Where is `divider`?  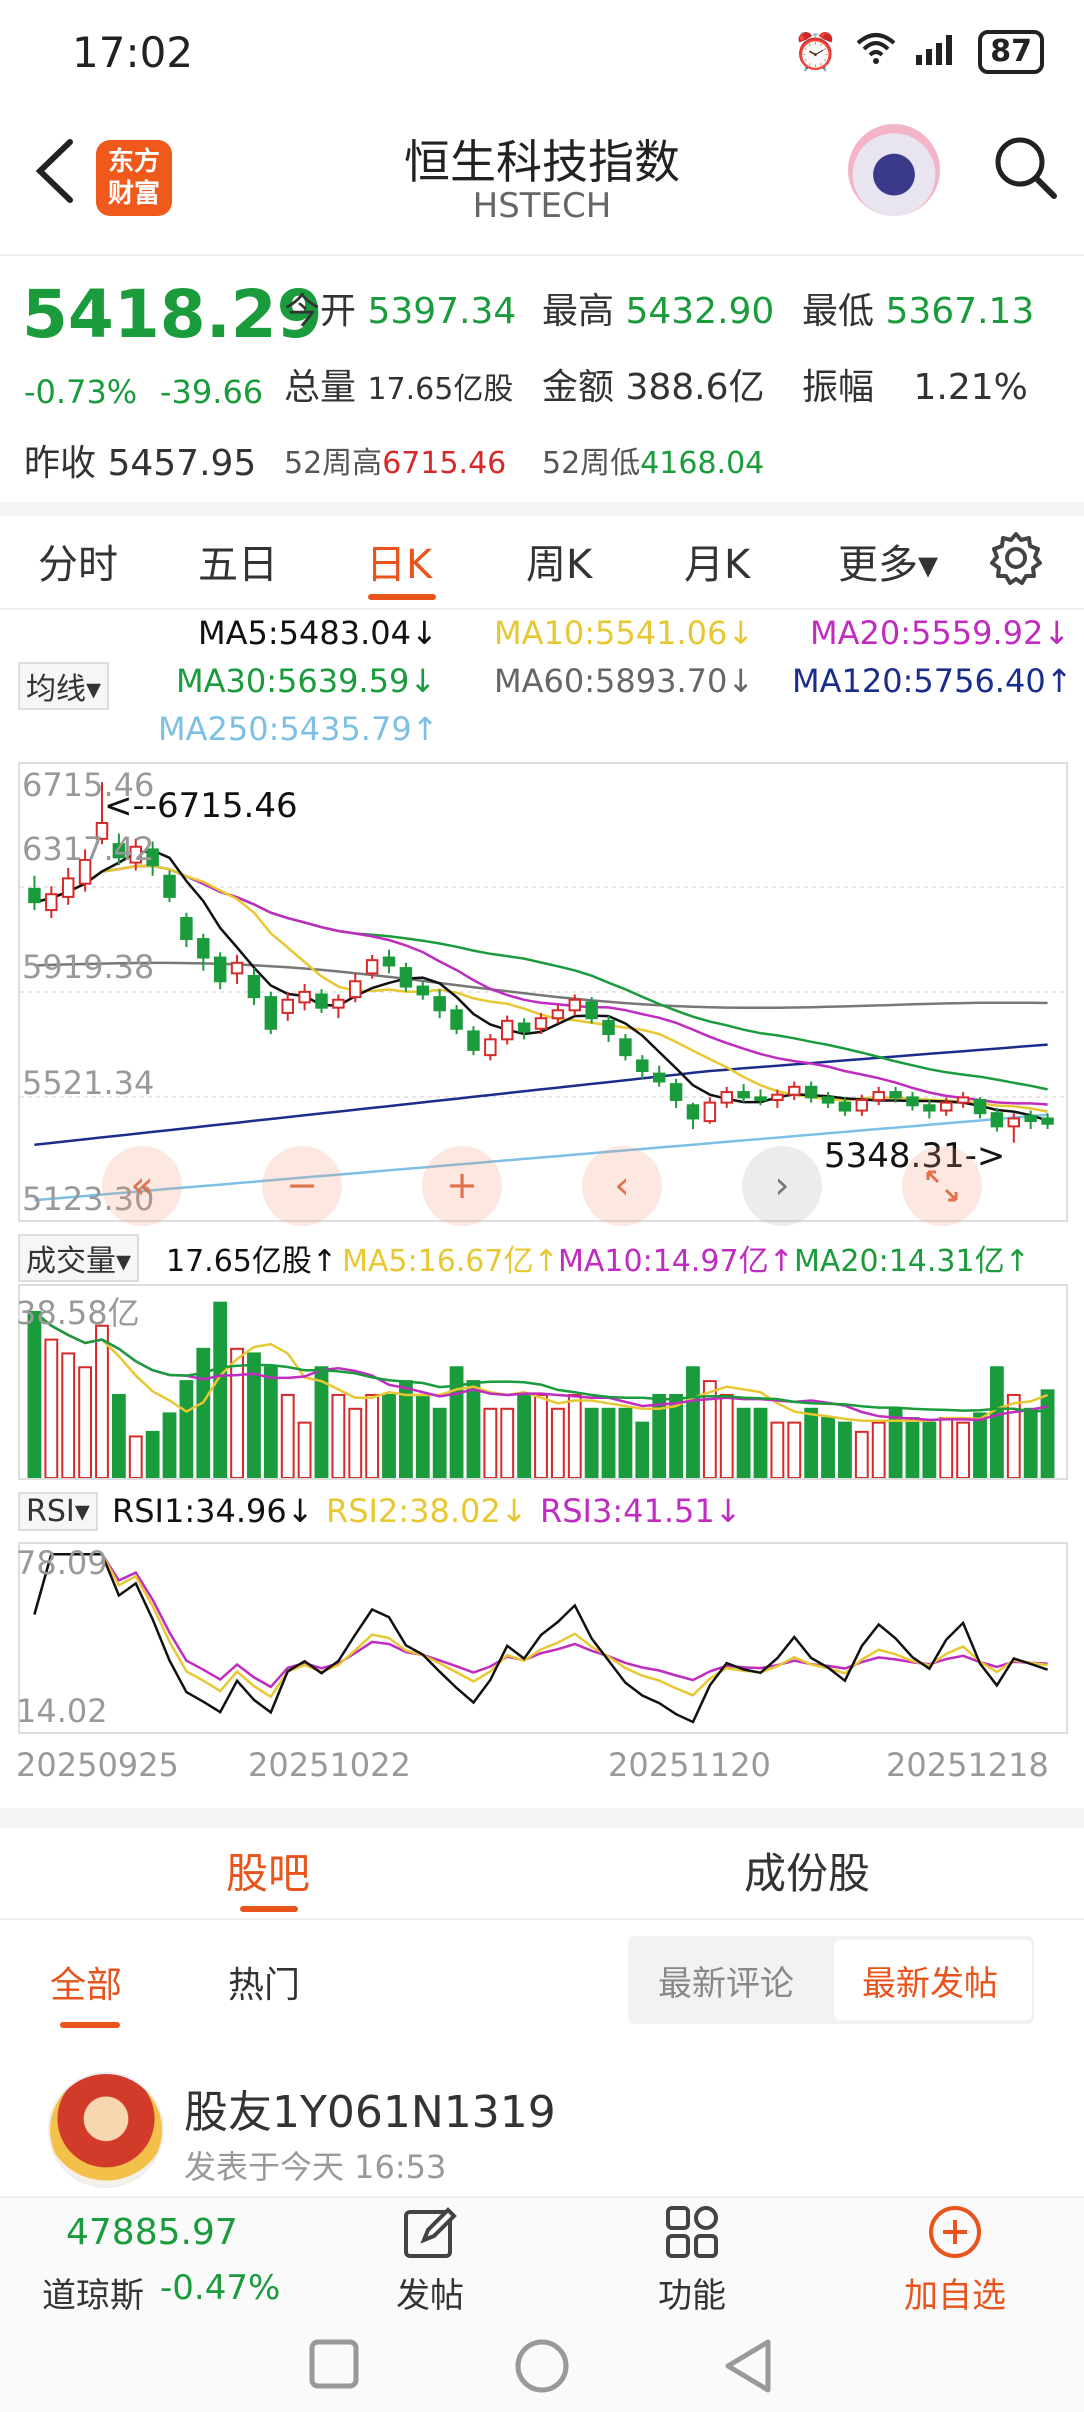 divider is located at coordinates (542, 1919).